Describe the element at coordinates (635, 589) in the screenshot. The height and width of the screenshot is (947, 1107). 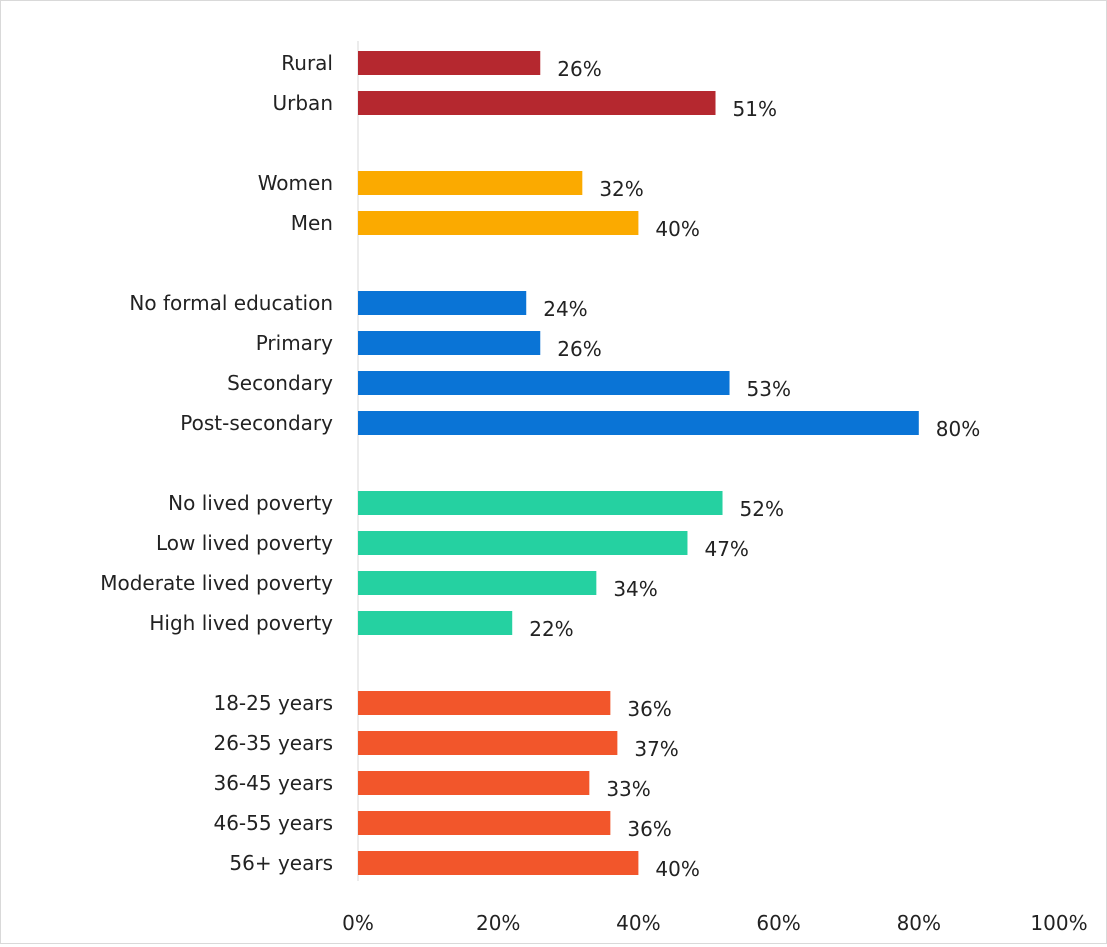
I see `value-label: 34%` at that location.